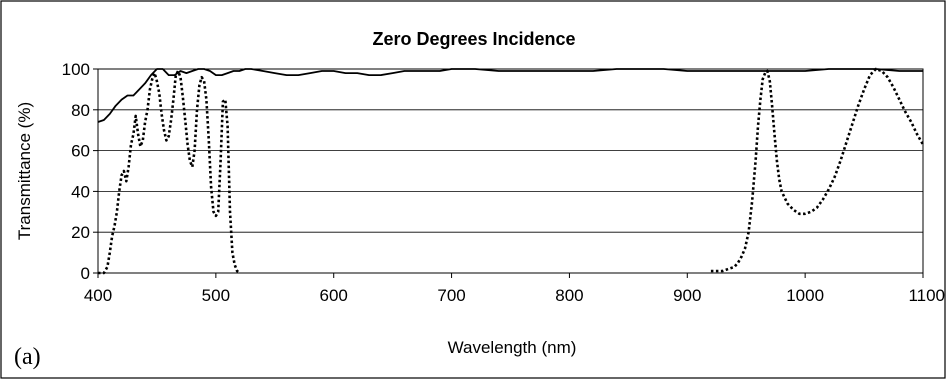  Describe the element at coordinates (569, 295) in the screenshot. I see `x-tick-label: 800` at that location.